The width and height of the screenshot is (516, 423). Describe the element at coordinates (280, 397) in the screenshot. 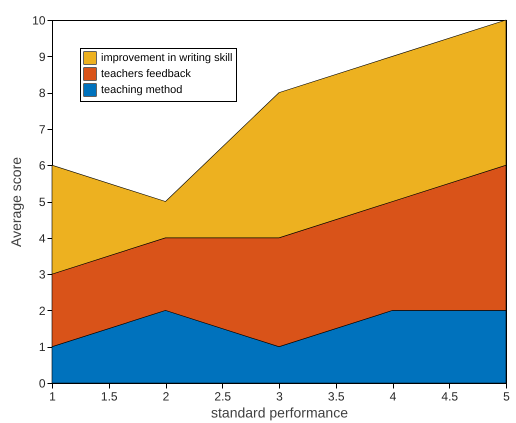

I see `x-tick-label: 3` at that location.